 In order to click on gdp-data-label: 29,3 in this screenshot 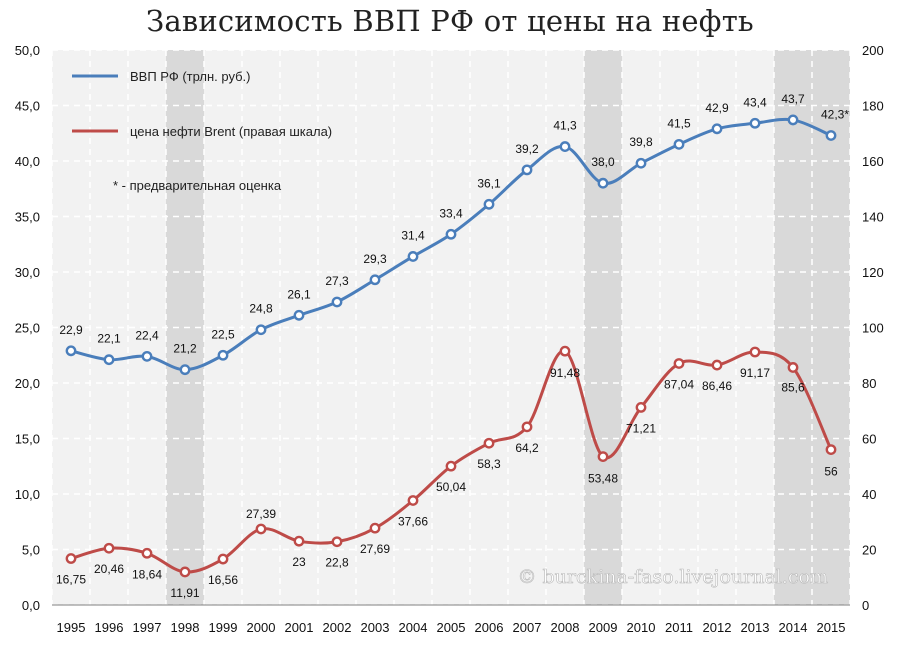, I will do `click(375, 259)`.